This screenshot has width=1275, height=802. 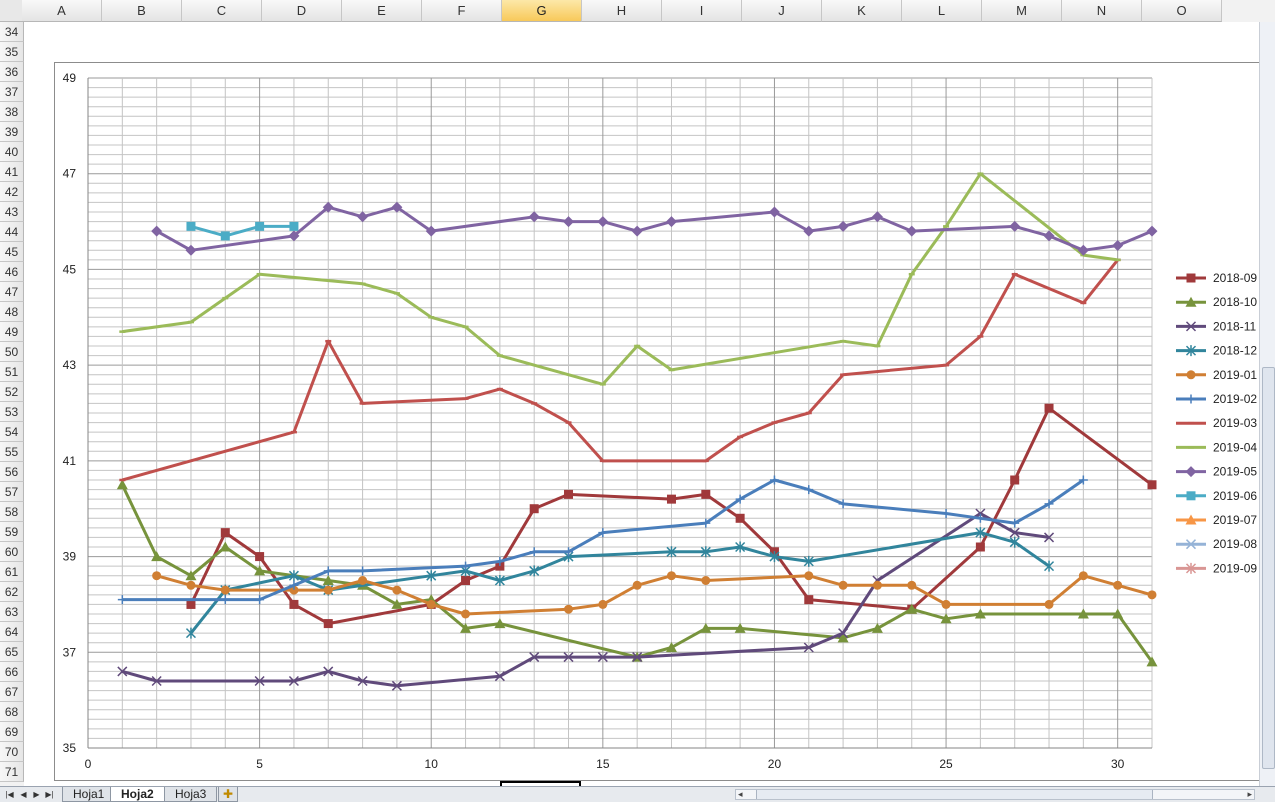 I want to click on sheet-tab-hoja3: Hoja3, so click(x=191, y=794).